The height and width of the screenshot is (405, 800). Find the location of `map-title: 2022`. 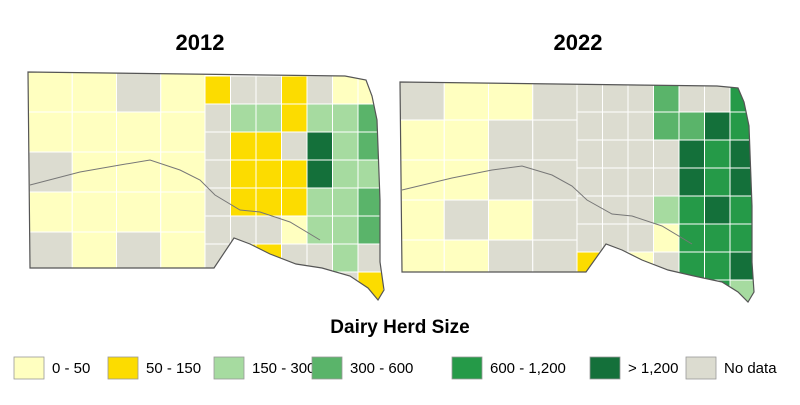

map-title: 2022 is located at coordinates (578, 42).